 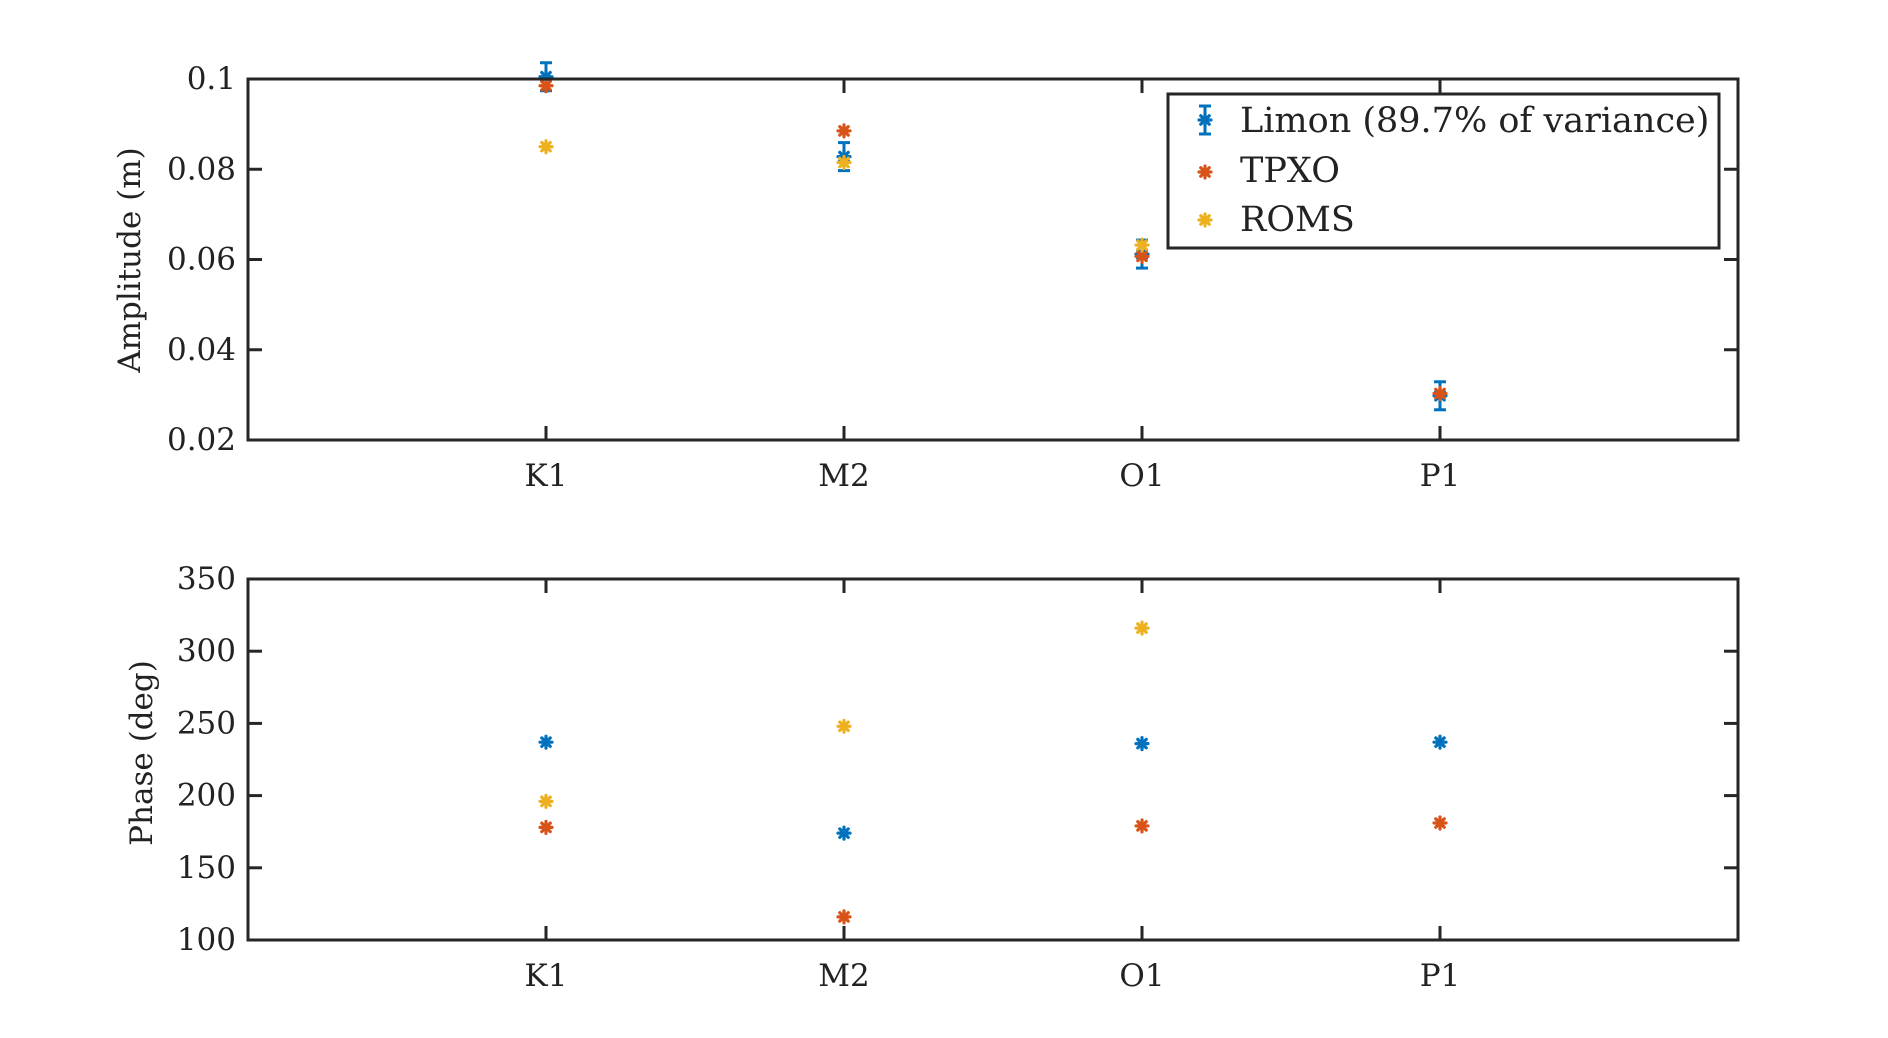 I want to click on phase-ytick-labels: 100 150 200 250 300 350, so click(x=206, y=759).